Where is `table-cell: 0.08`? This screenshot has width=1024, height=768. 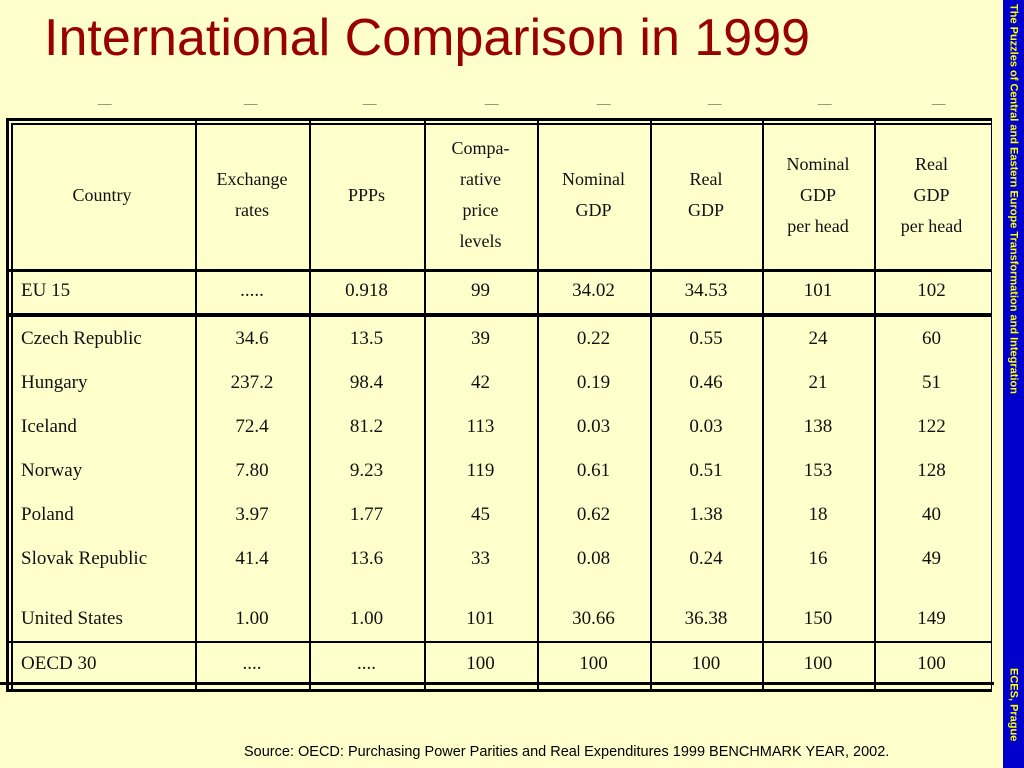
table-cell: 0.08 is located at coordinates (593, 558).